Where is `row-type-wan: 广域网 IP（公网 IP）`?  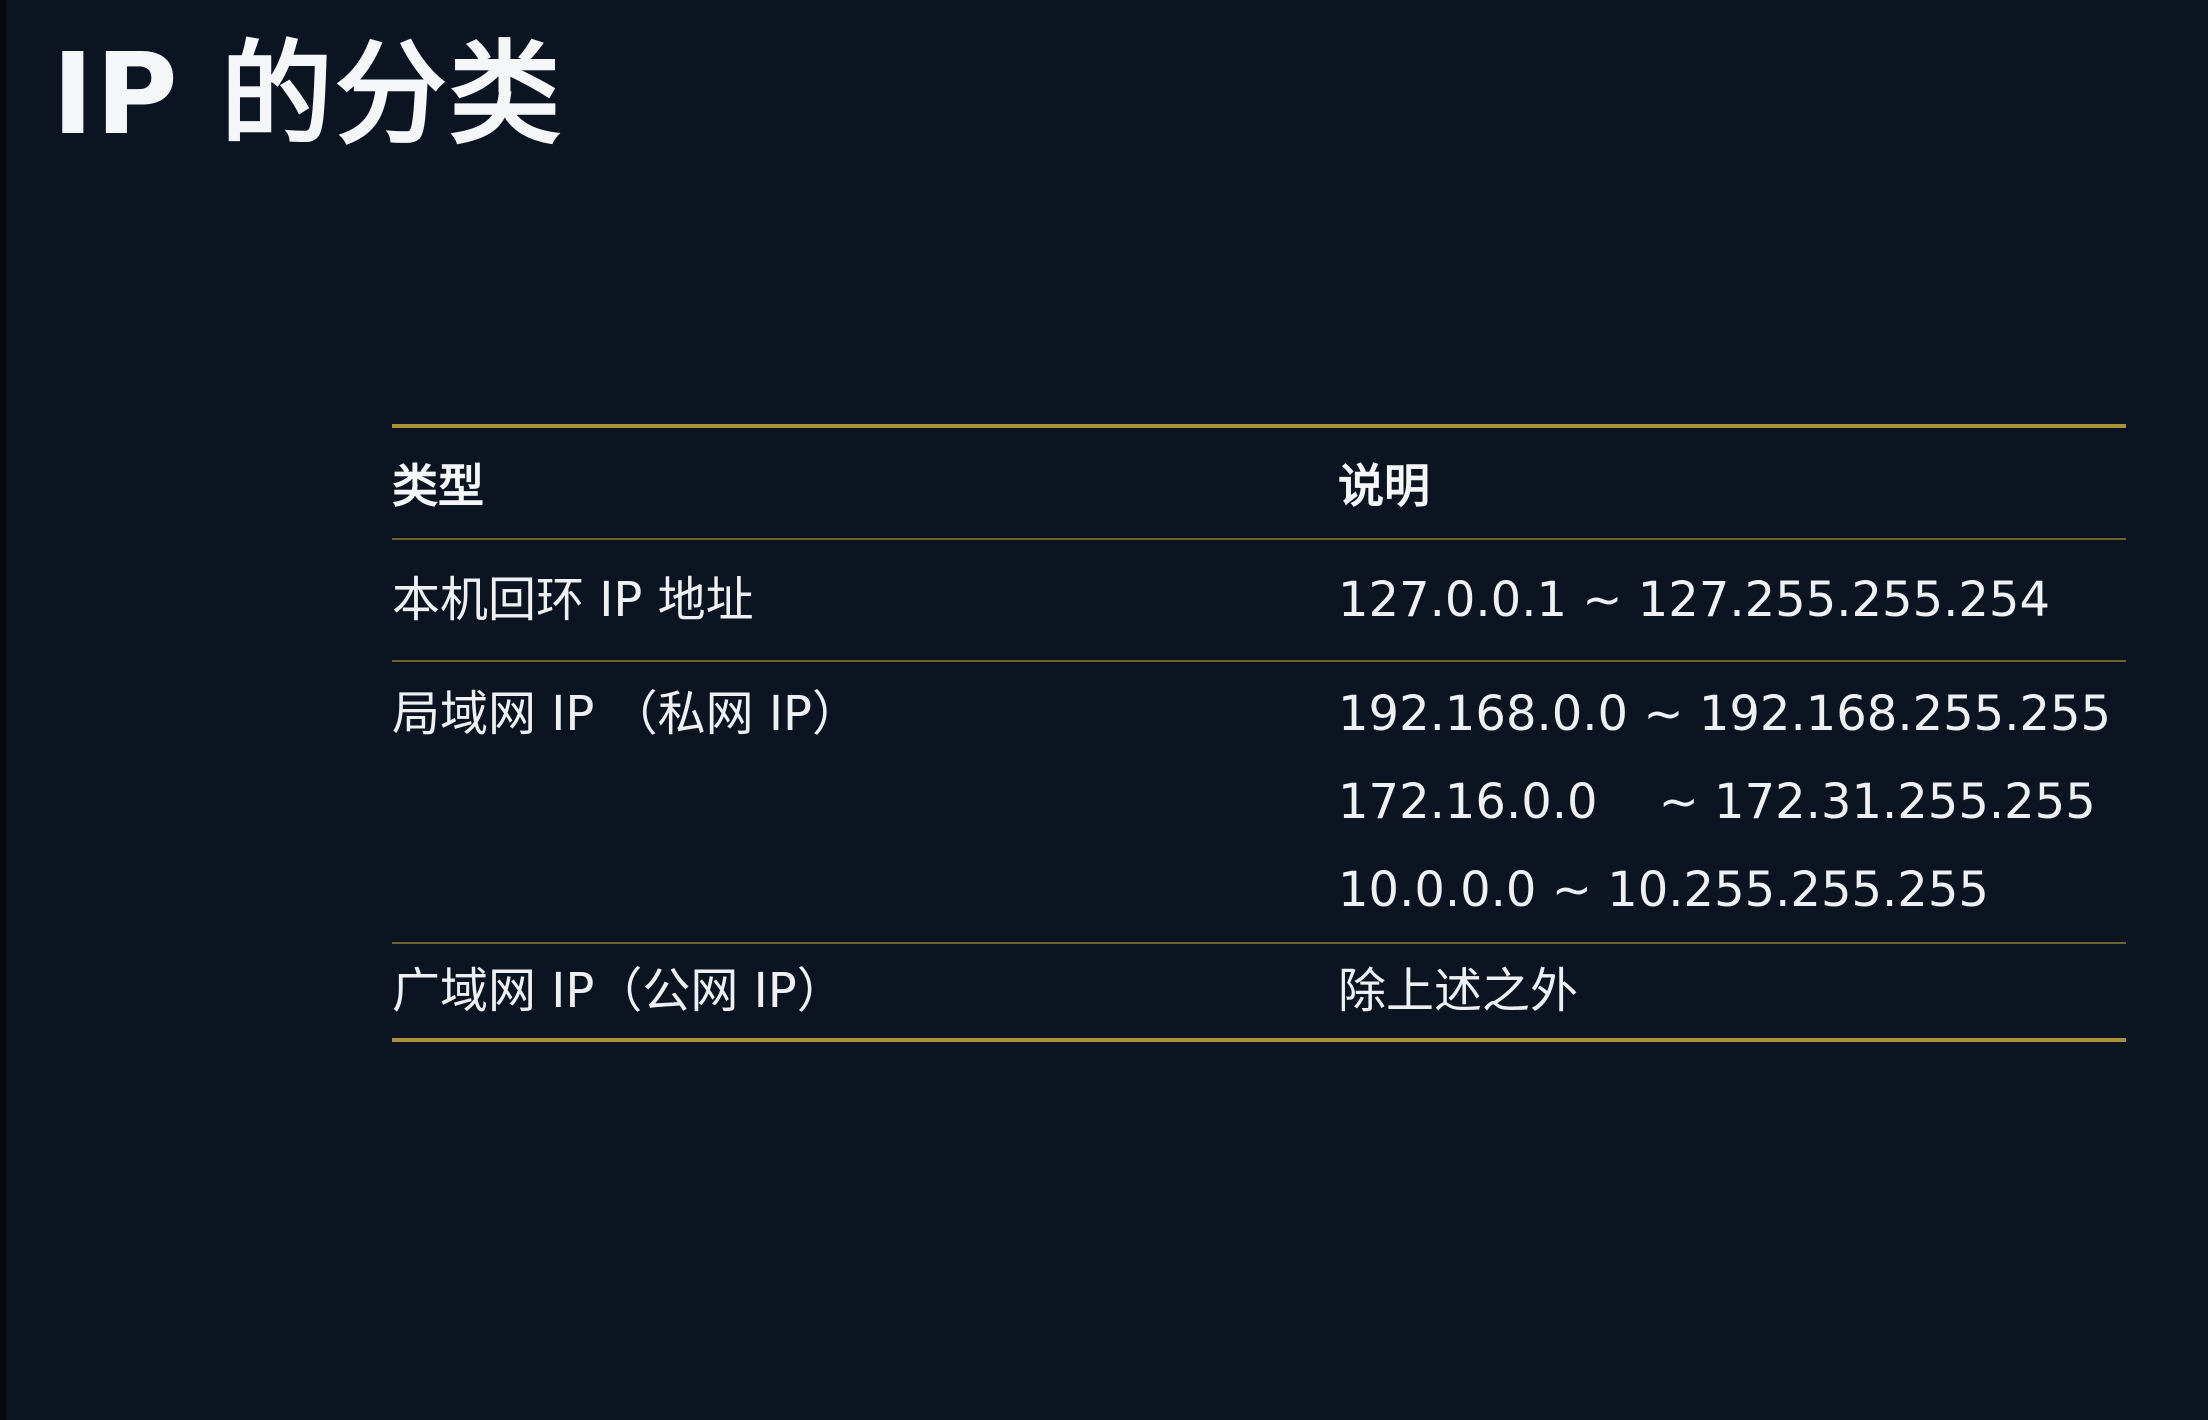
row-type-wan: 广域网 IP（公网 IP） is located at coordinates (618, 991).